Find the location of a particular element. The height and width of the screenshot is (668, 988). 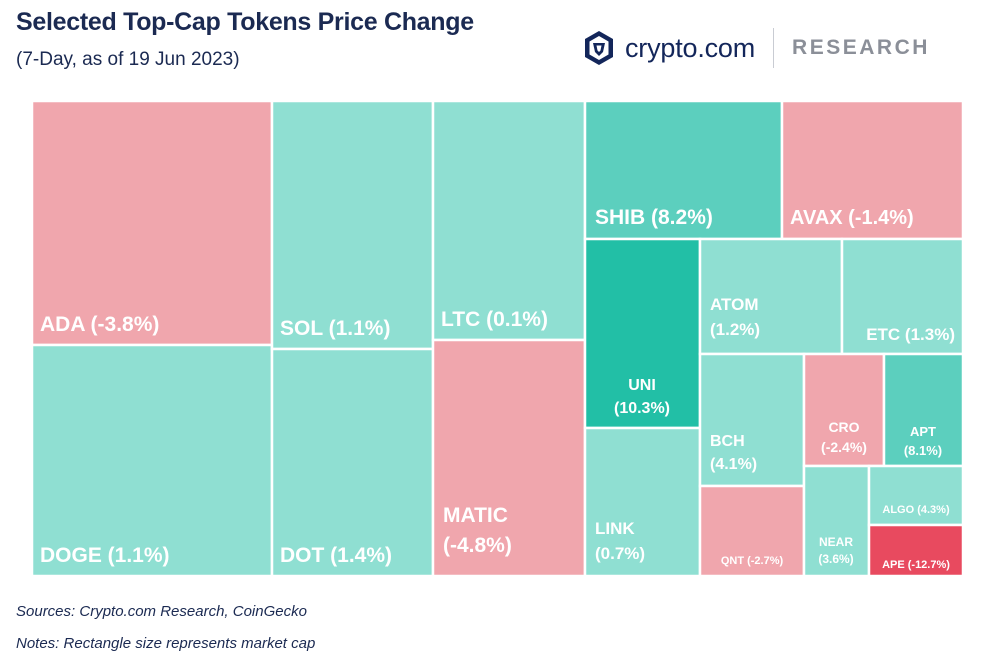

treemap-rect-sol is located at coordinates (352, 225).